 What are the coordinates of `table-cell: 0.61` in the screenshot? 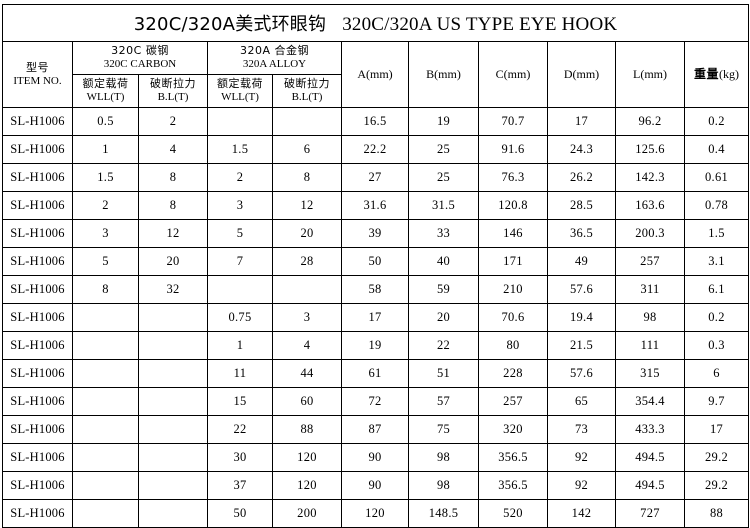 It's located at (716, 177).